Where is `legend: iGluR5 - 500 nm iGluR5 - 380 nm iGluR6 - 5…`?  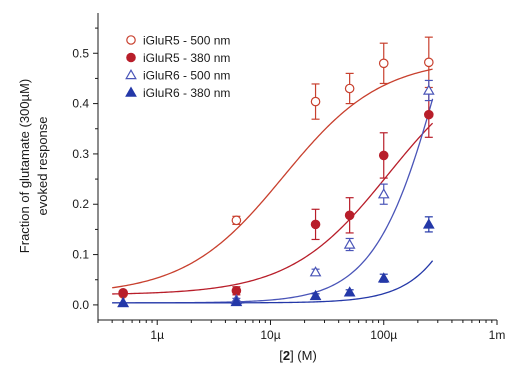
legend: iGluR5 - 500 nm iGluR5 - 380 nm iGluR6 - 5… is located at coordinates (177, 67).